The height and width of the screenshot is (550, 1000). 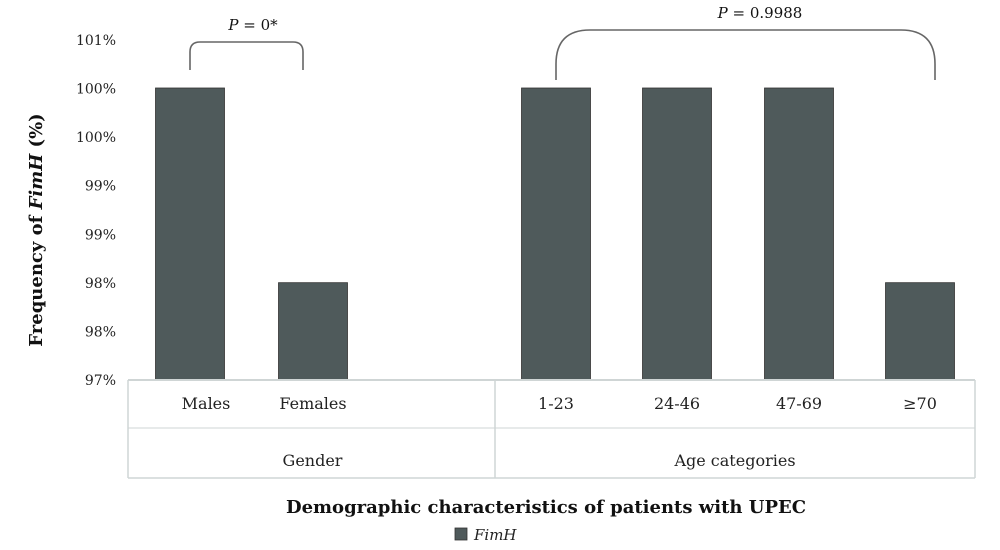 I want to click on y-axis-title: Frequency of FimH (%), so click(x=36, y=229).